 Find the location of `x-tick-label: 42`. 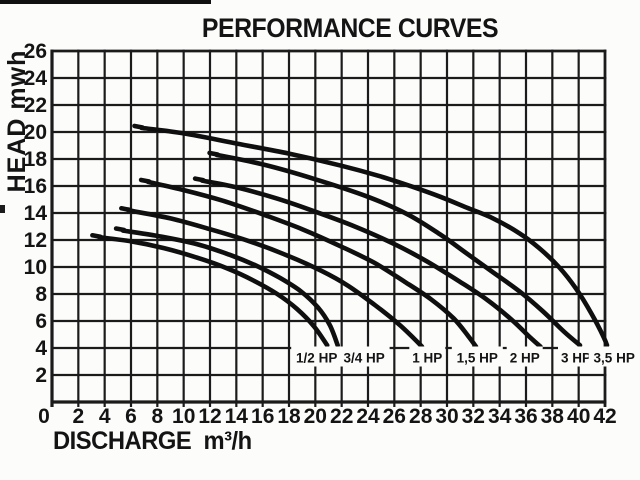

x-tick-label: 42 is located at coordinates (604, 416).